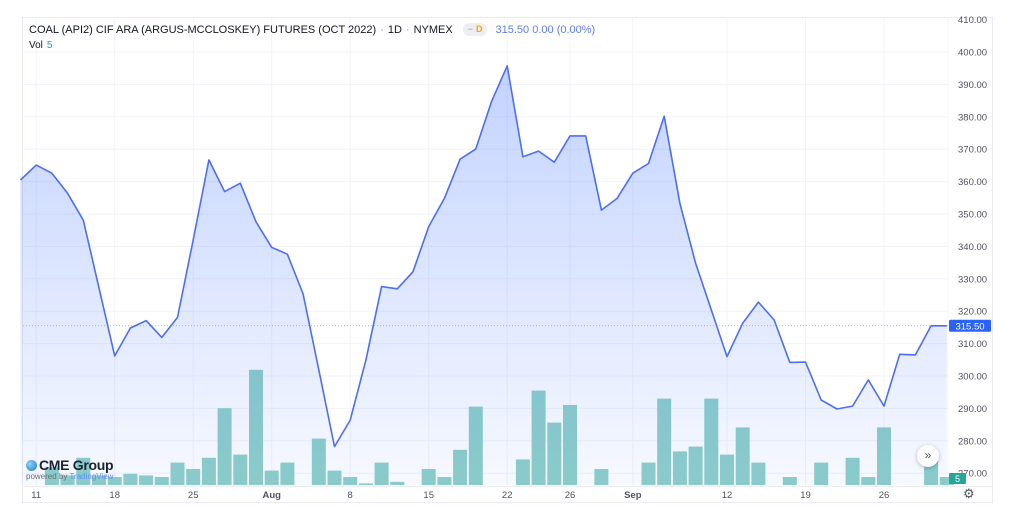 The height and width of the screenshot is (530, 1024). Describe the element at coordinates (350, 495) in the screenshot. I see `time-tick-label: 8` at that location.